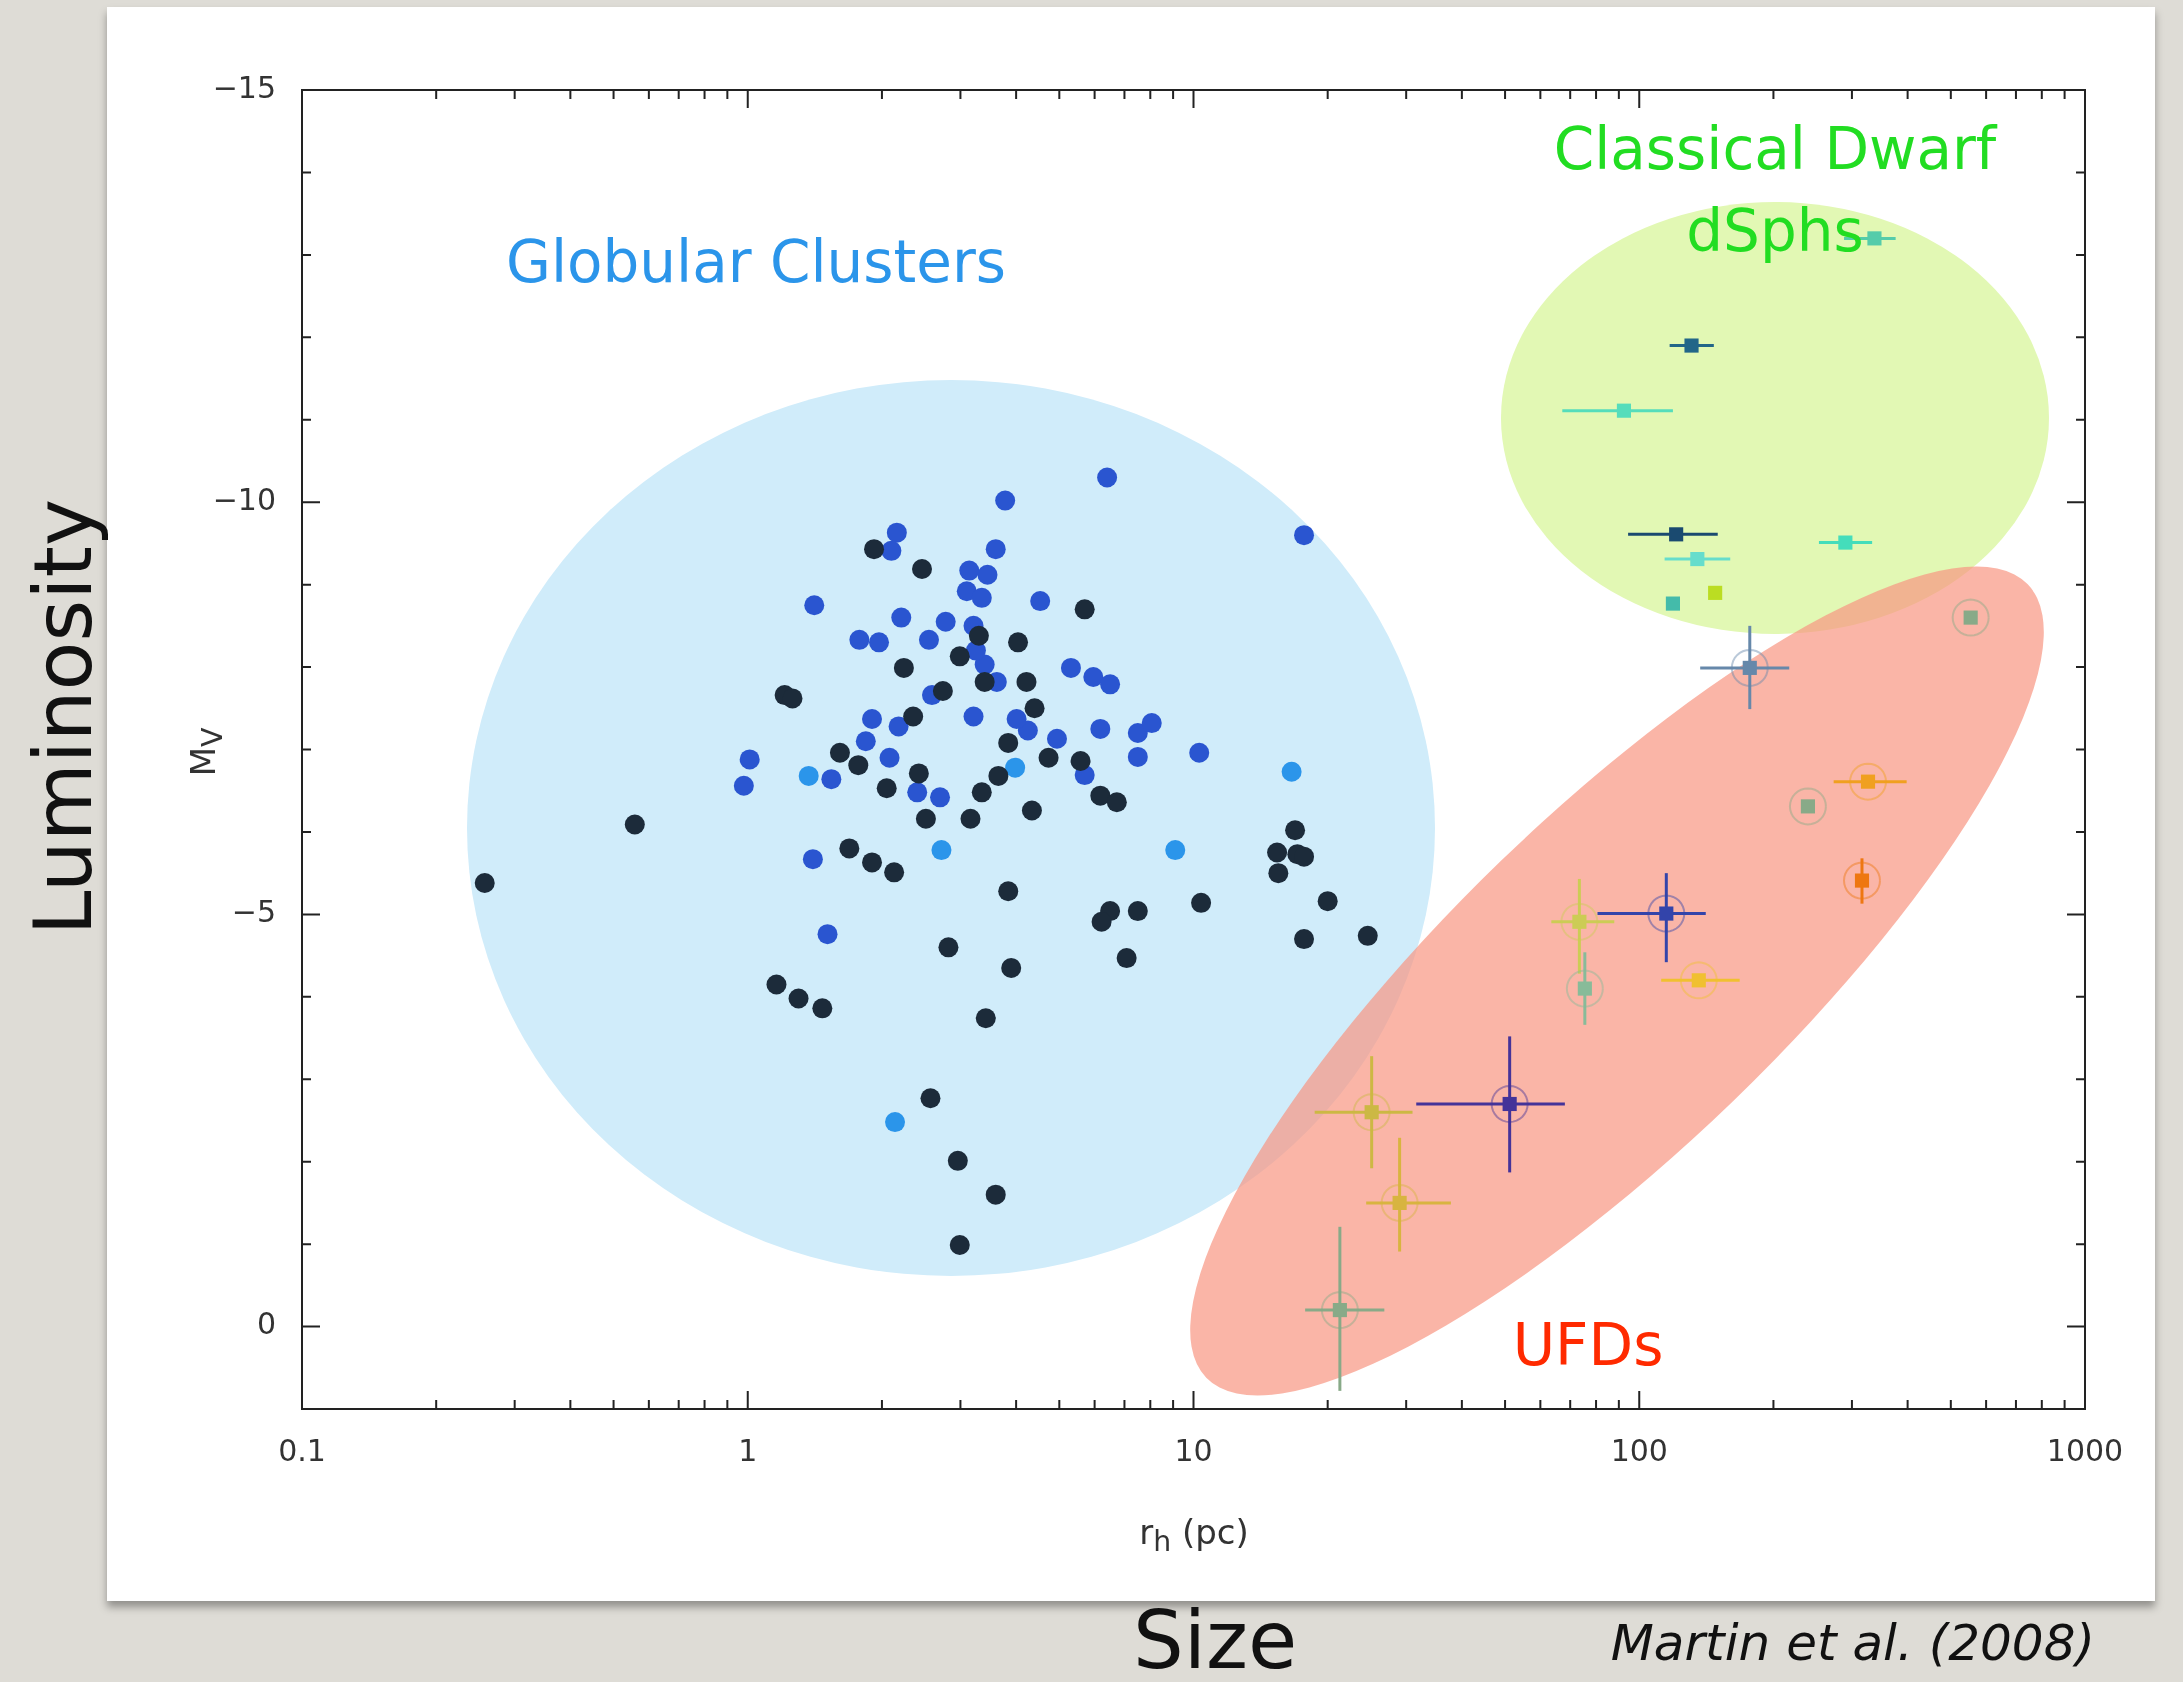 This screenshot has width=2183, height=1682. I want to click on text: Luminosity, so click(63, 717).